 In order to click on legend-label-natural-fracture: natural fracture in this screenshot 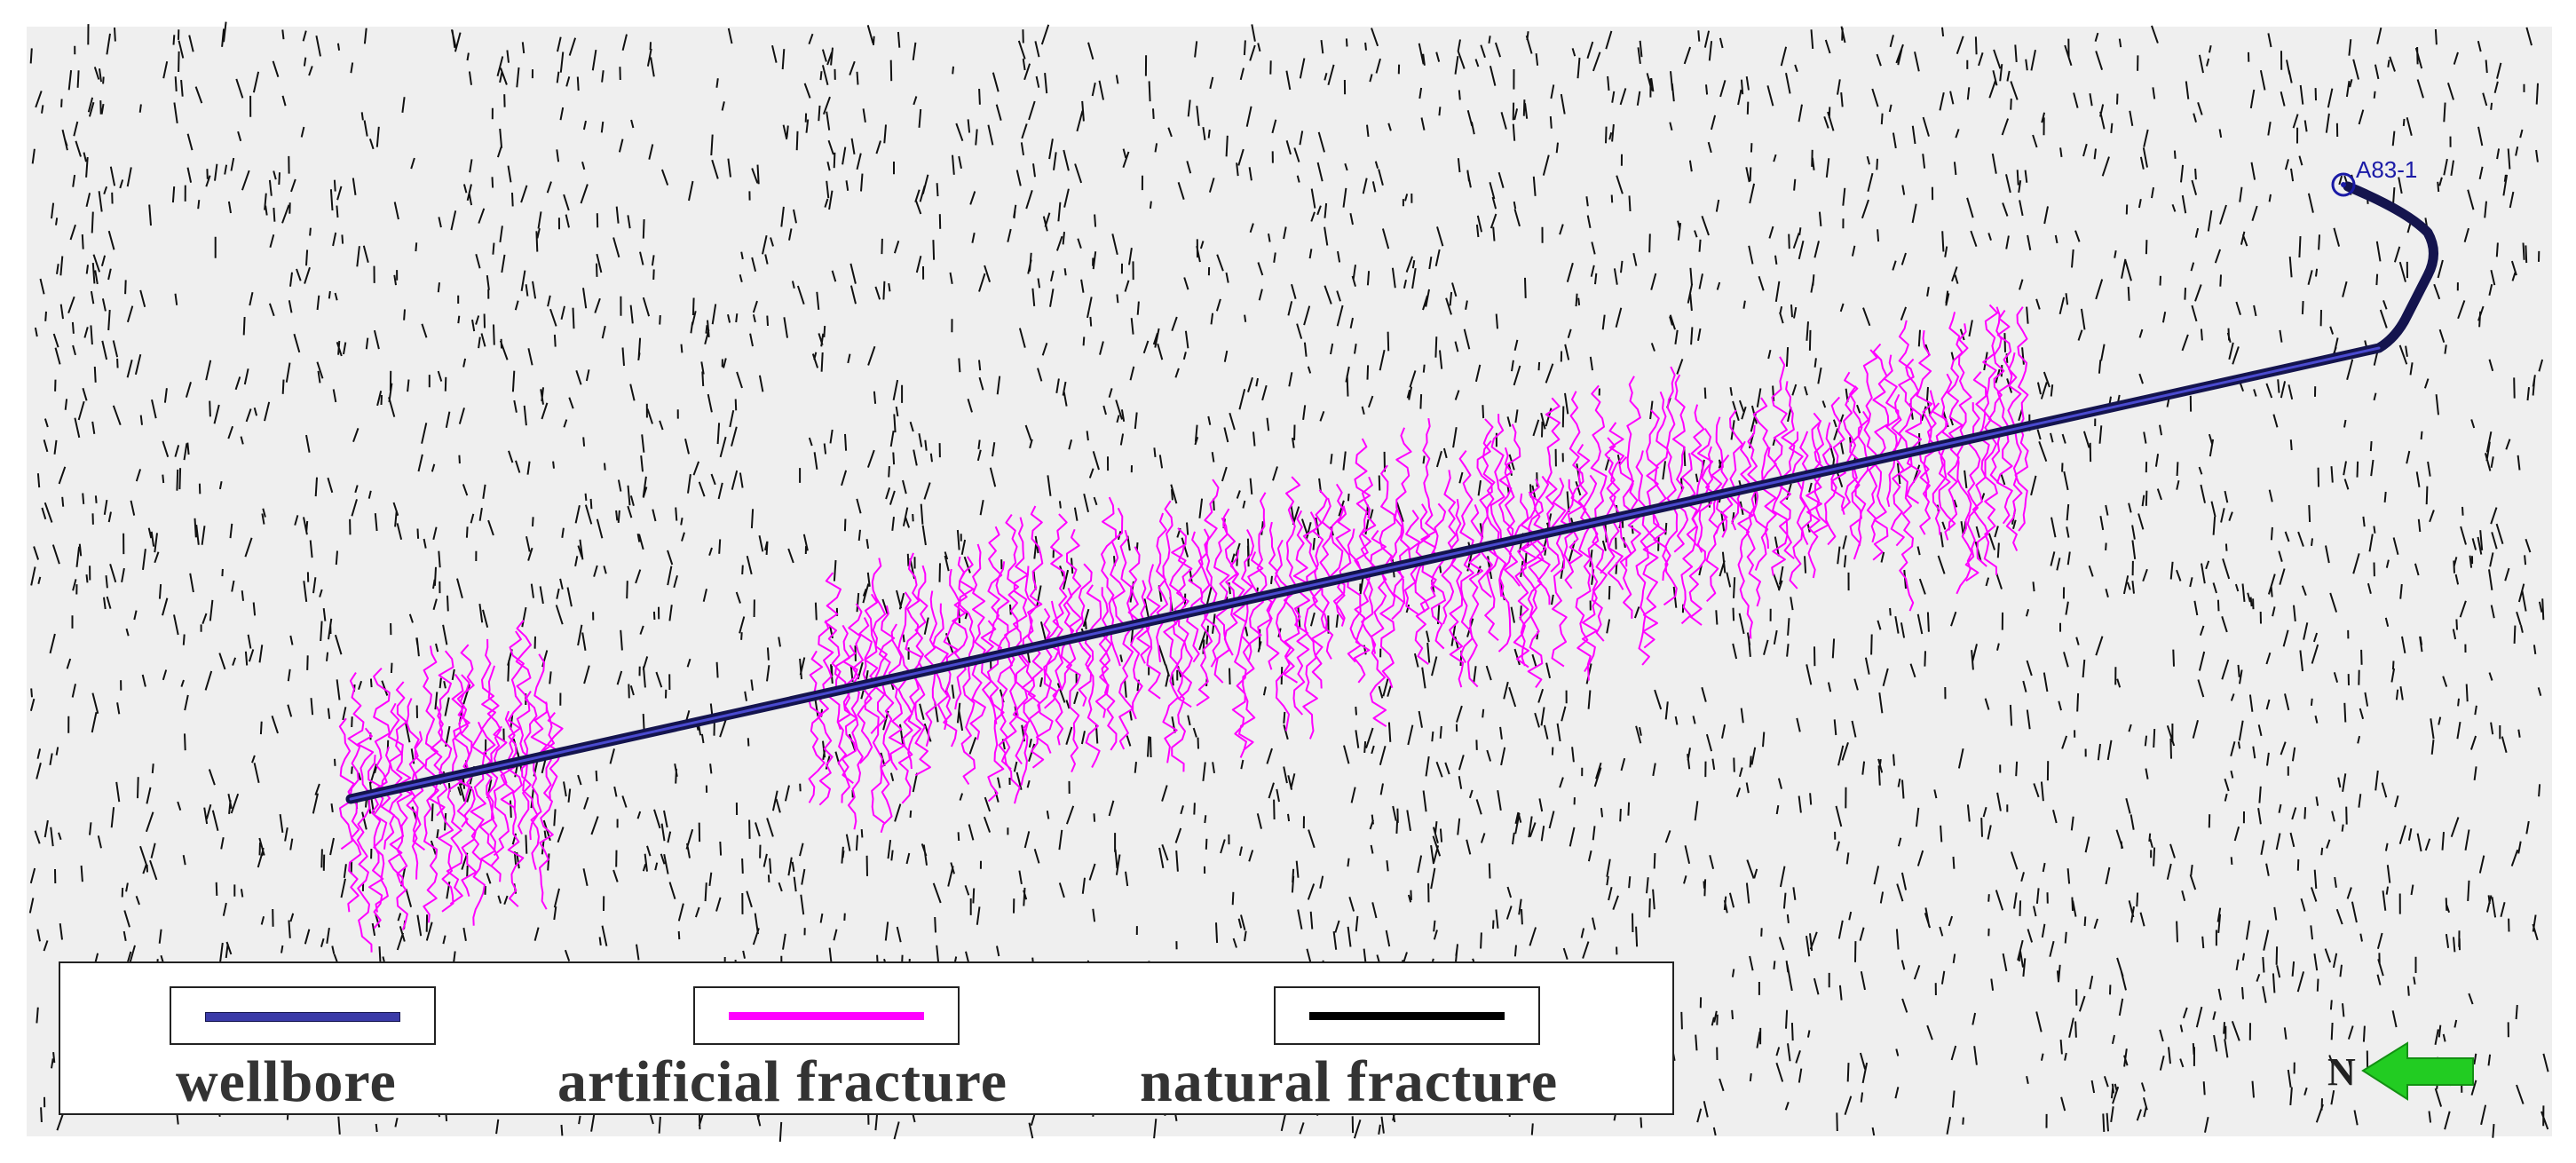, I will do `click(1349, 1081)`.